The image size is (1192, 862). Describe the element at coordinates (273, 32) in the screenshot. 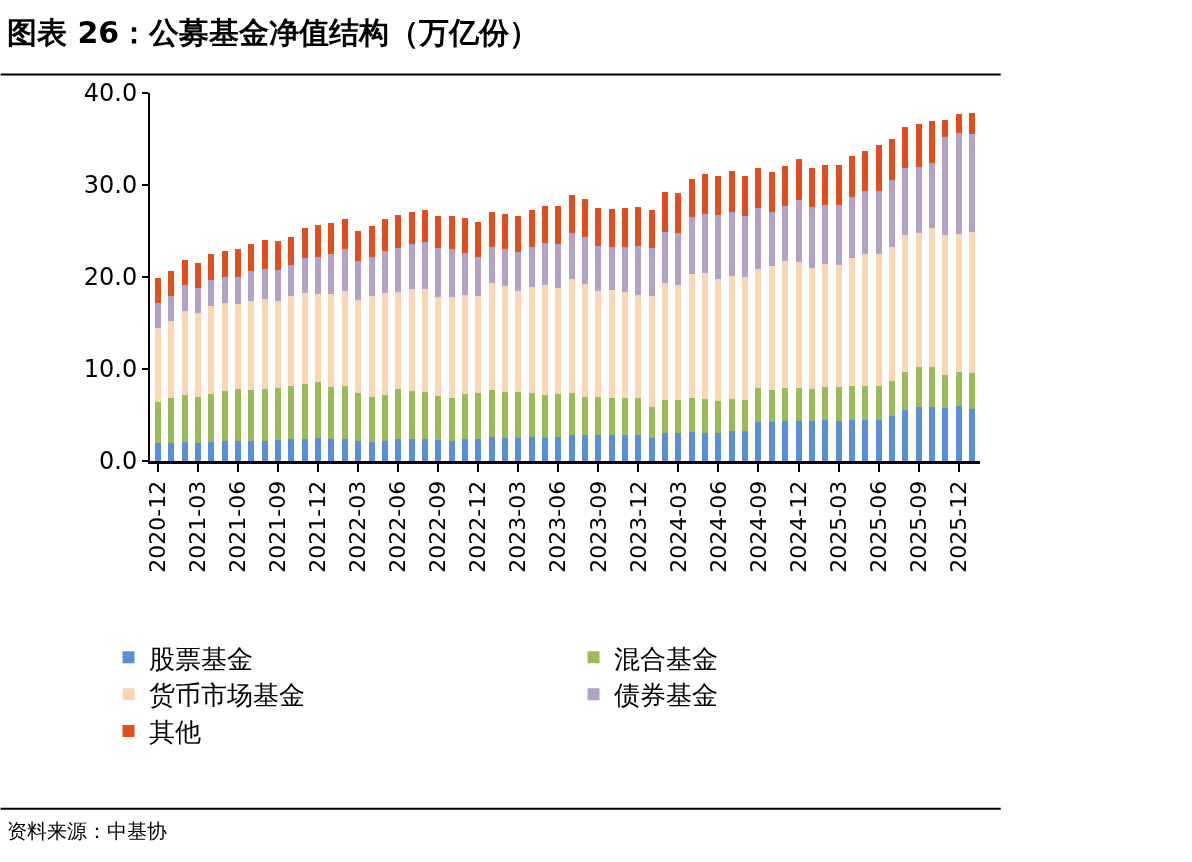

I see `chart-title: 图表 26：公募基金净值结构（万亿份）` at that location.